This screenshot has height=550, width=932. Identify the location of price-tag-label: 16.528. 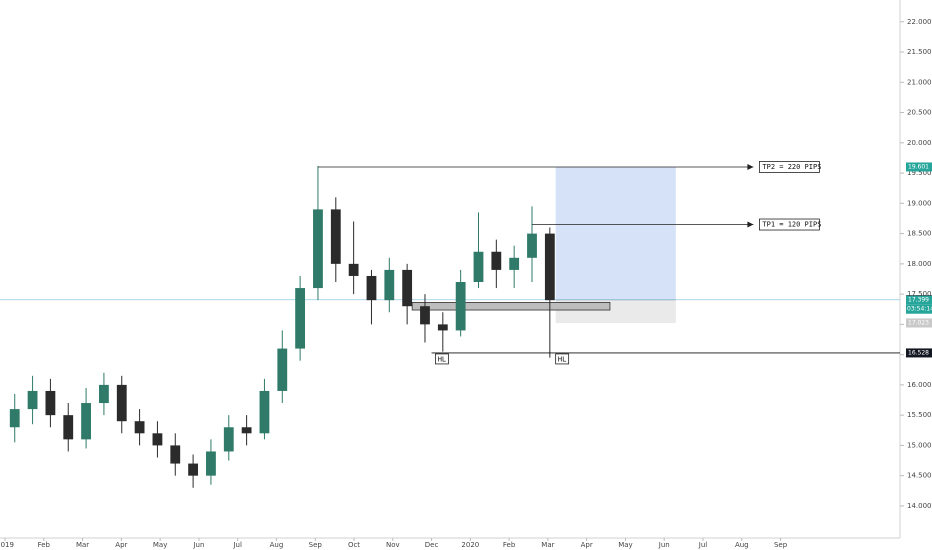
(918, 352).